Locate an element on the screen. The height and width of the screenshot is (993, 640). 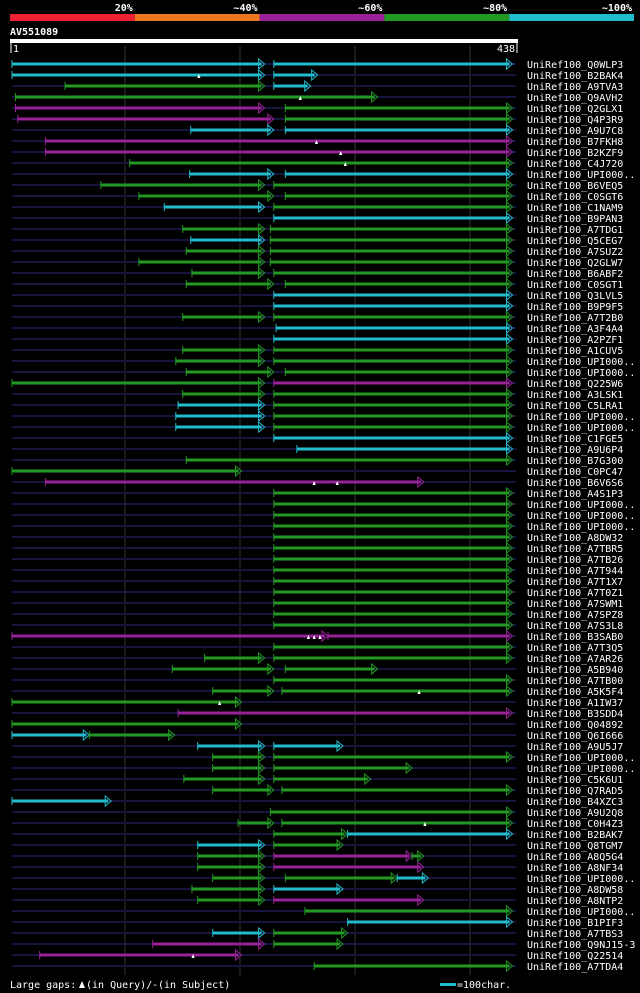
hit-row: UniRef100_Q4P3R9 is located at coordinates (317, 119).